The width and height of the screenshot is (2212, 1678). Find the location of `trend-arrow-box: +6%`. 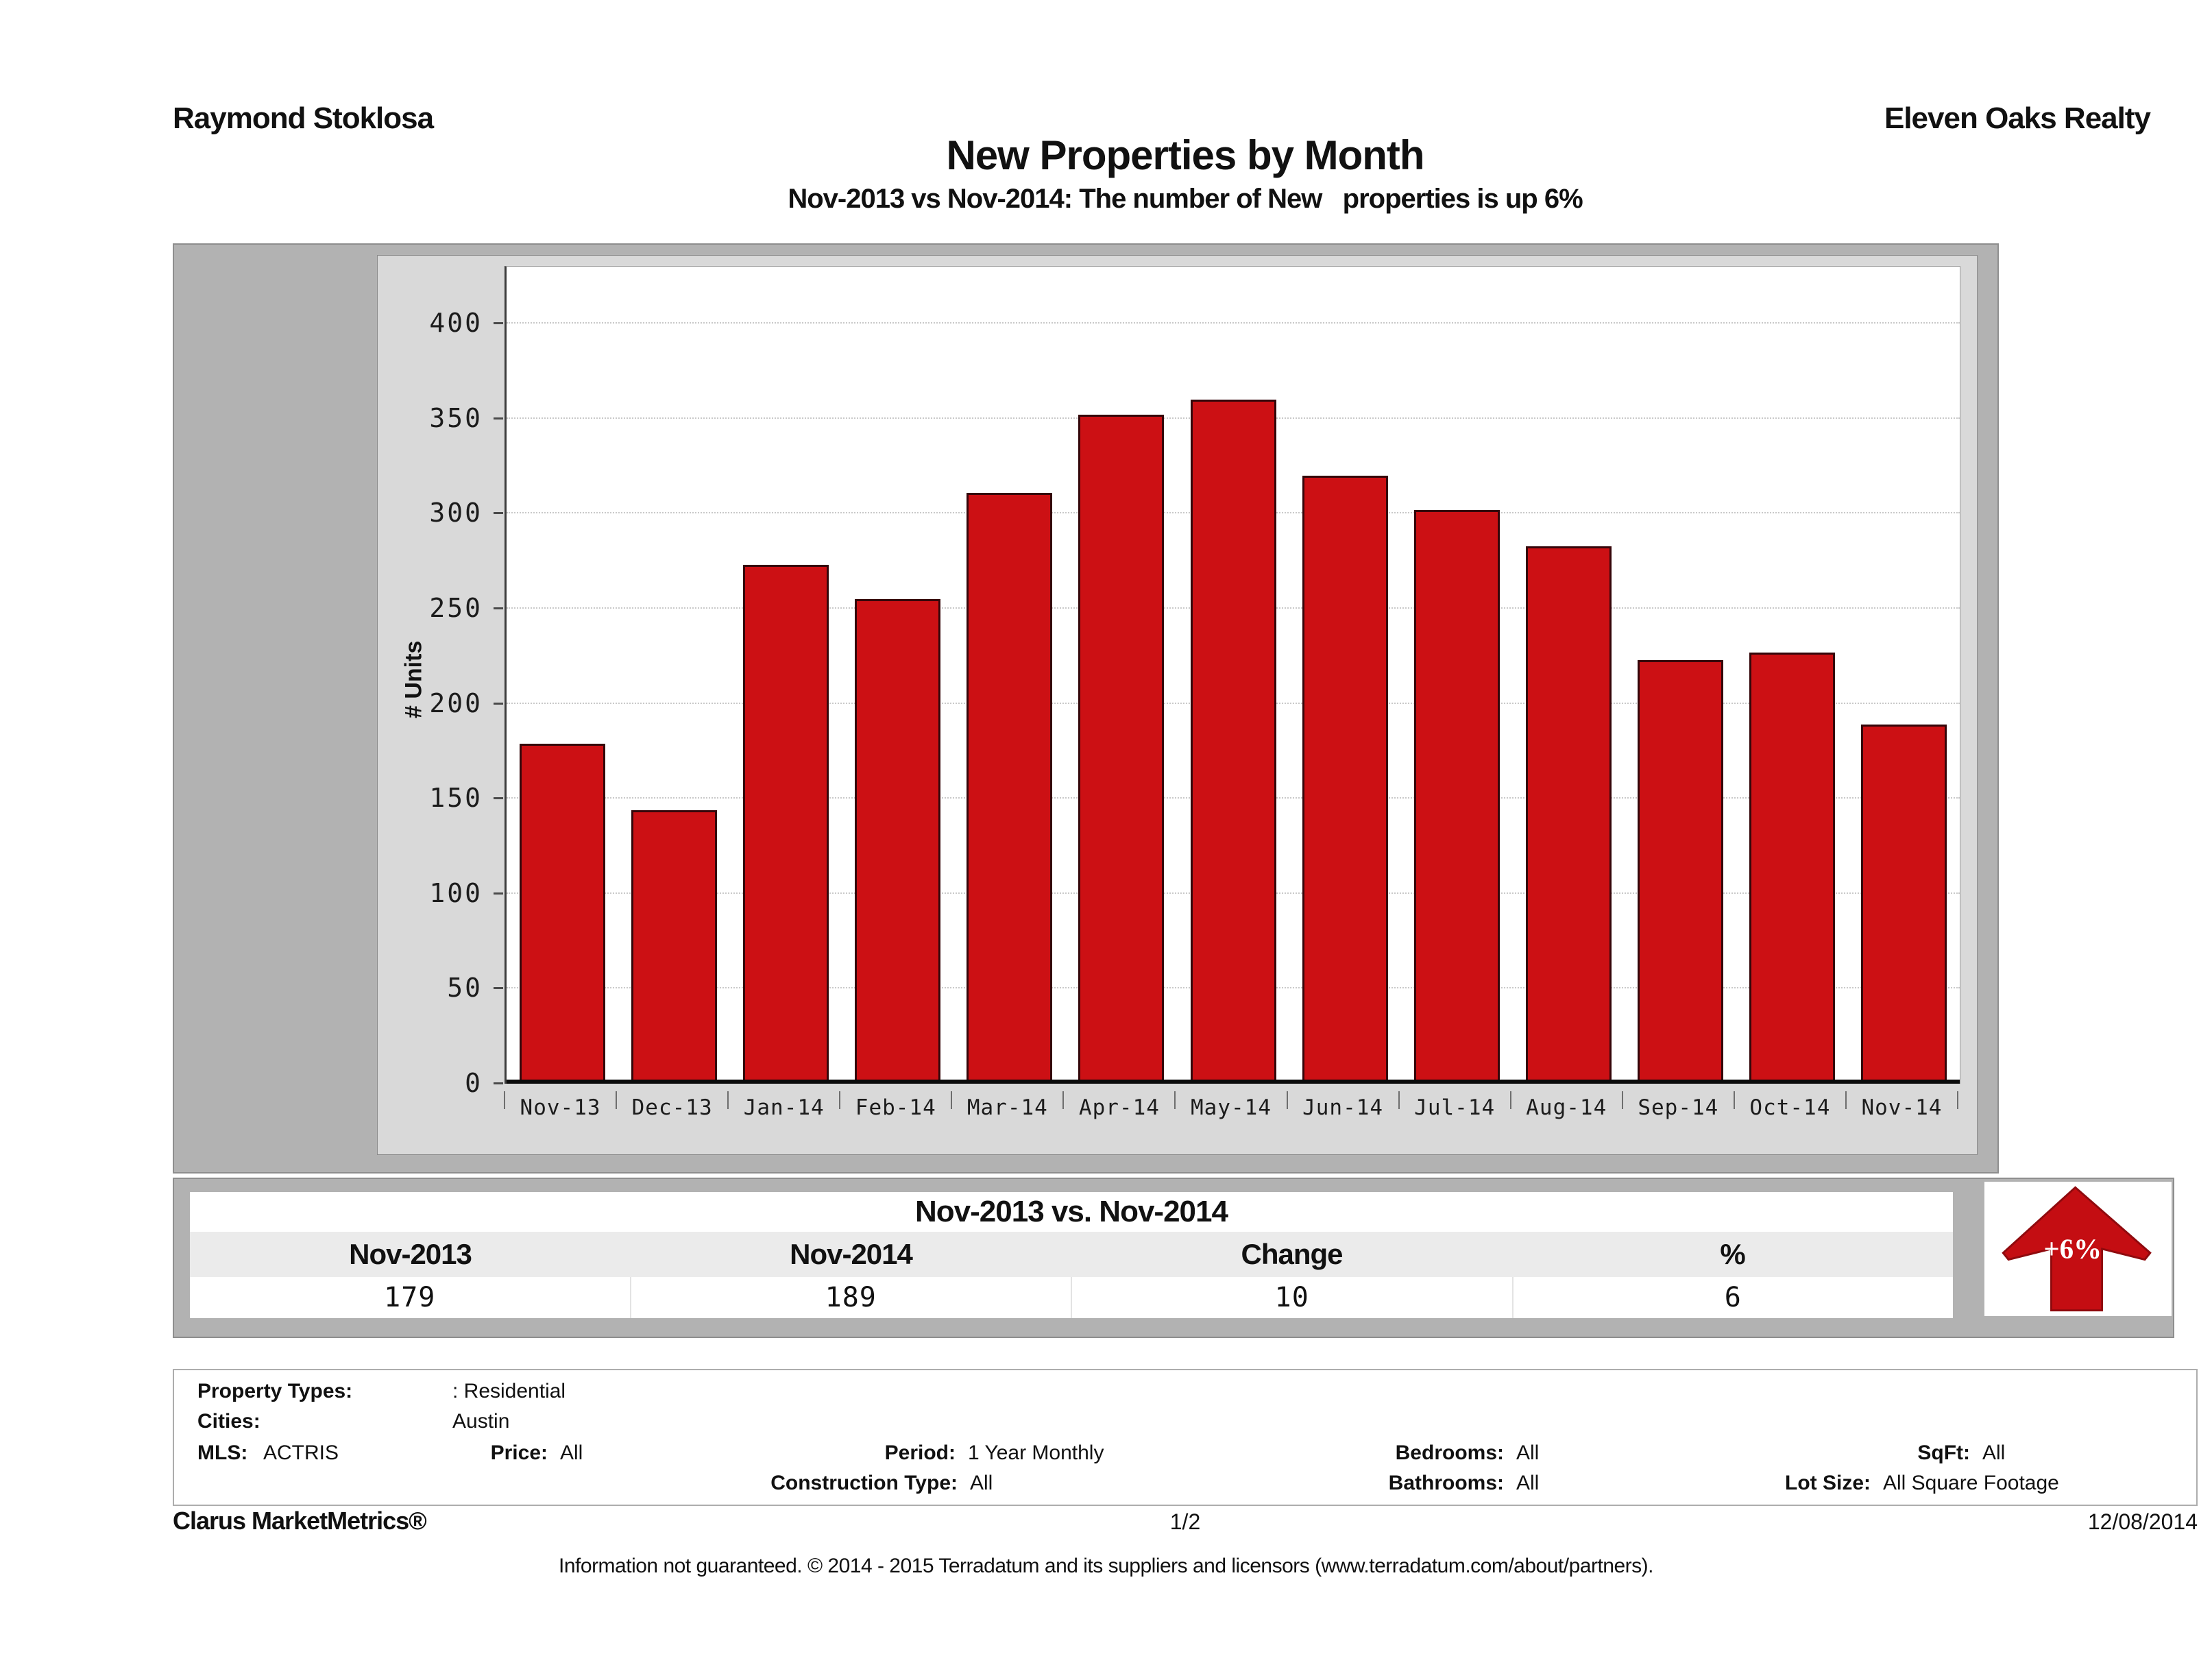

trend-arrow-box: +6% is located at coordinates (2078, 1249).